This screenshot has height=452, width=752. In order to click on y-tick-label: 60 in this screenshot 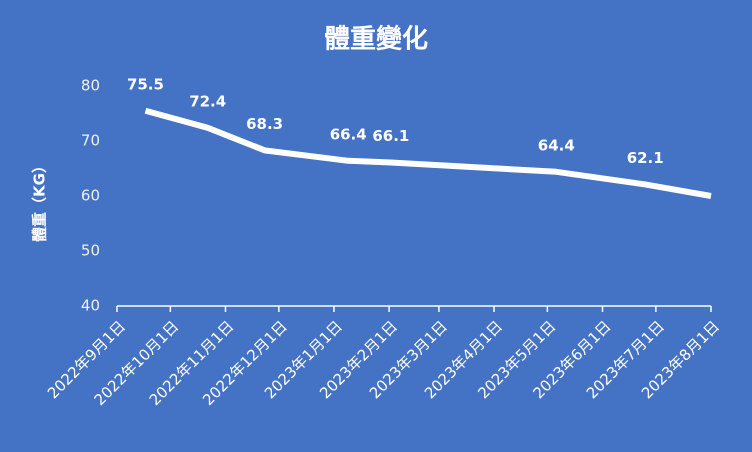, I will do `click(90, 196)`.